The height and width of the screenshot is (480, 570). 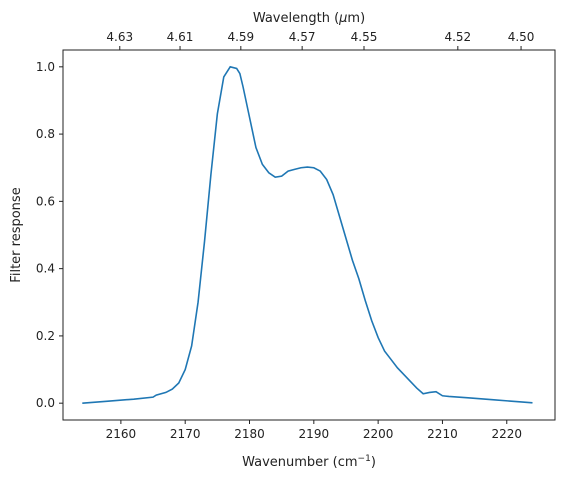 I want to click on y-tick-label: 0.6, so click(x=45, y=201).